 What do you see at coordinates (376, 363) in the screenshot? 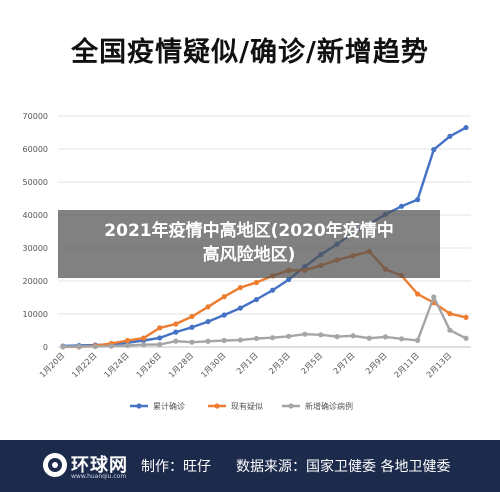
I see `x-tick-label: 2月9日` at bounding box center [376, 363].